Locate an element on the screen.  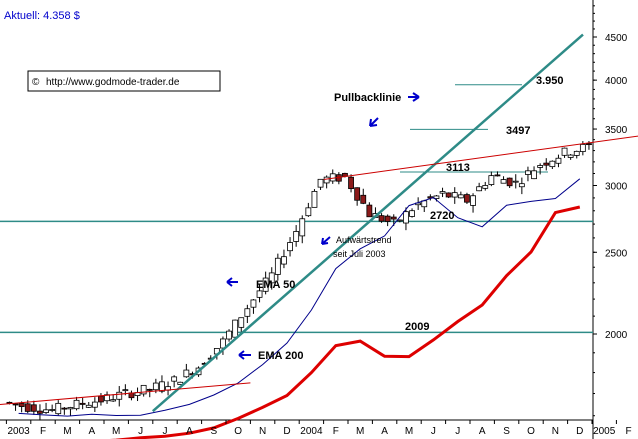
y-tick-label: 2500 is located at coordinates (616, 253).